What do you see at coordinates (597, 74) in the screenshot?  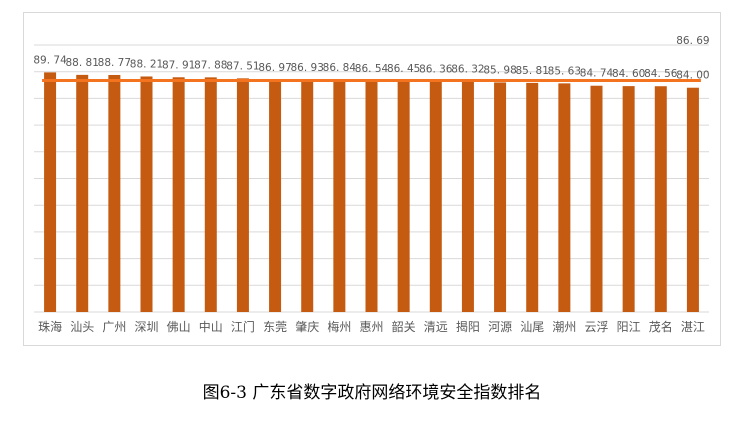 I see `data-label: 84. 74` at bounding box center [597, 74].